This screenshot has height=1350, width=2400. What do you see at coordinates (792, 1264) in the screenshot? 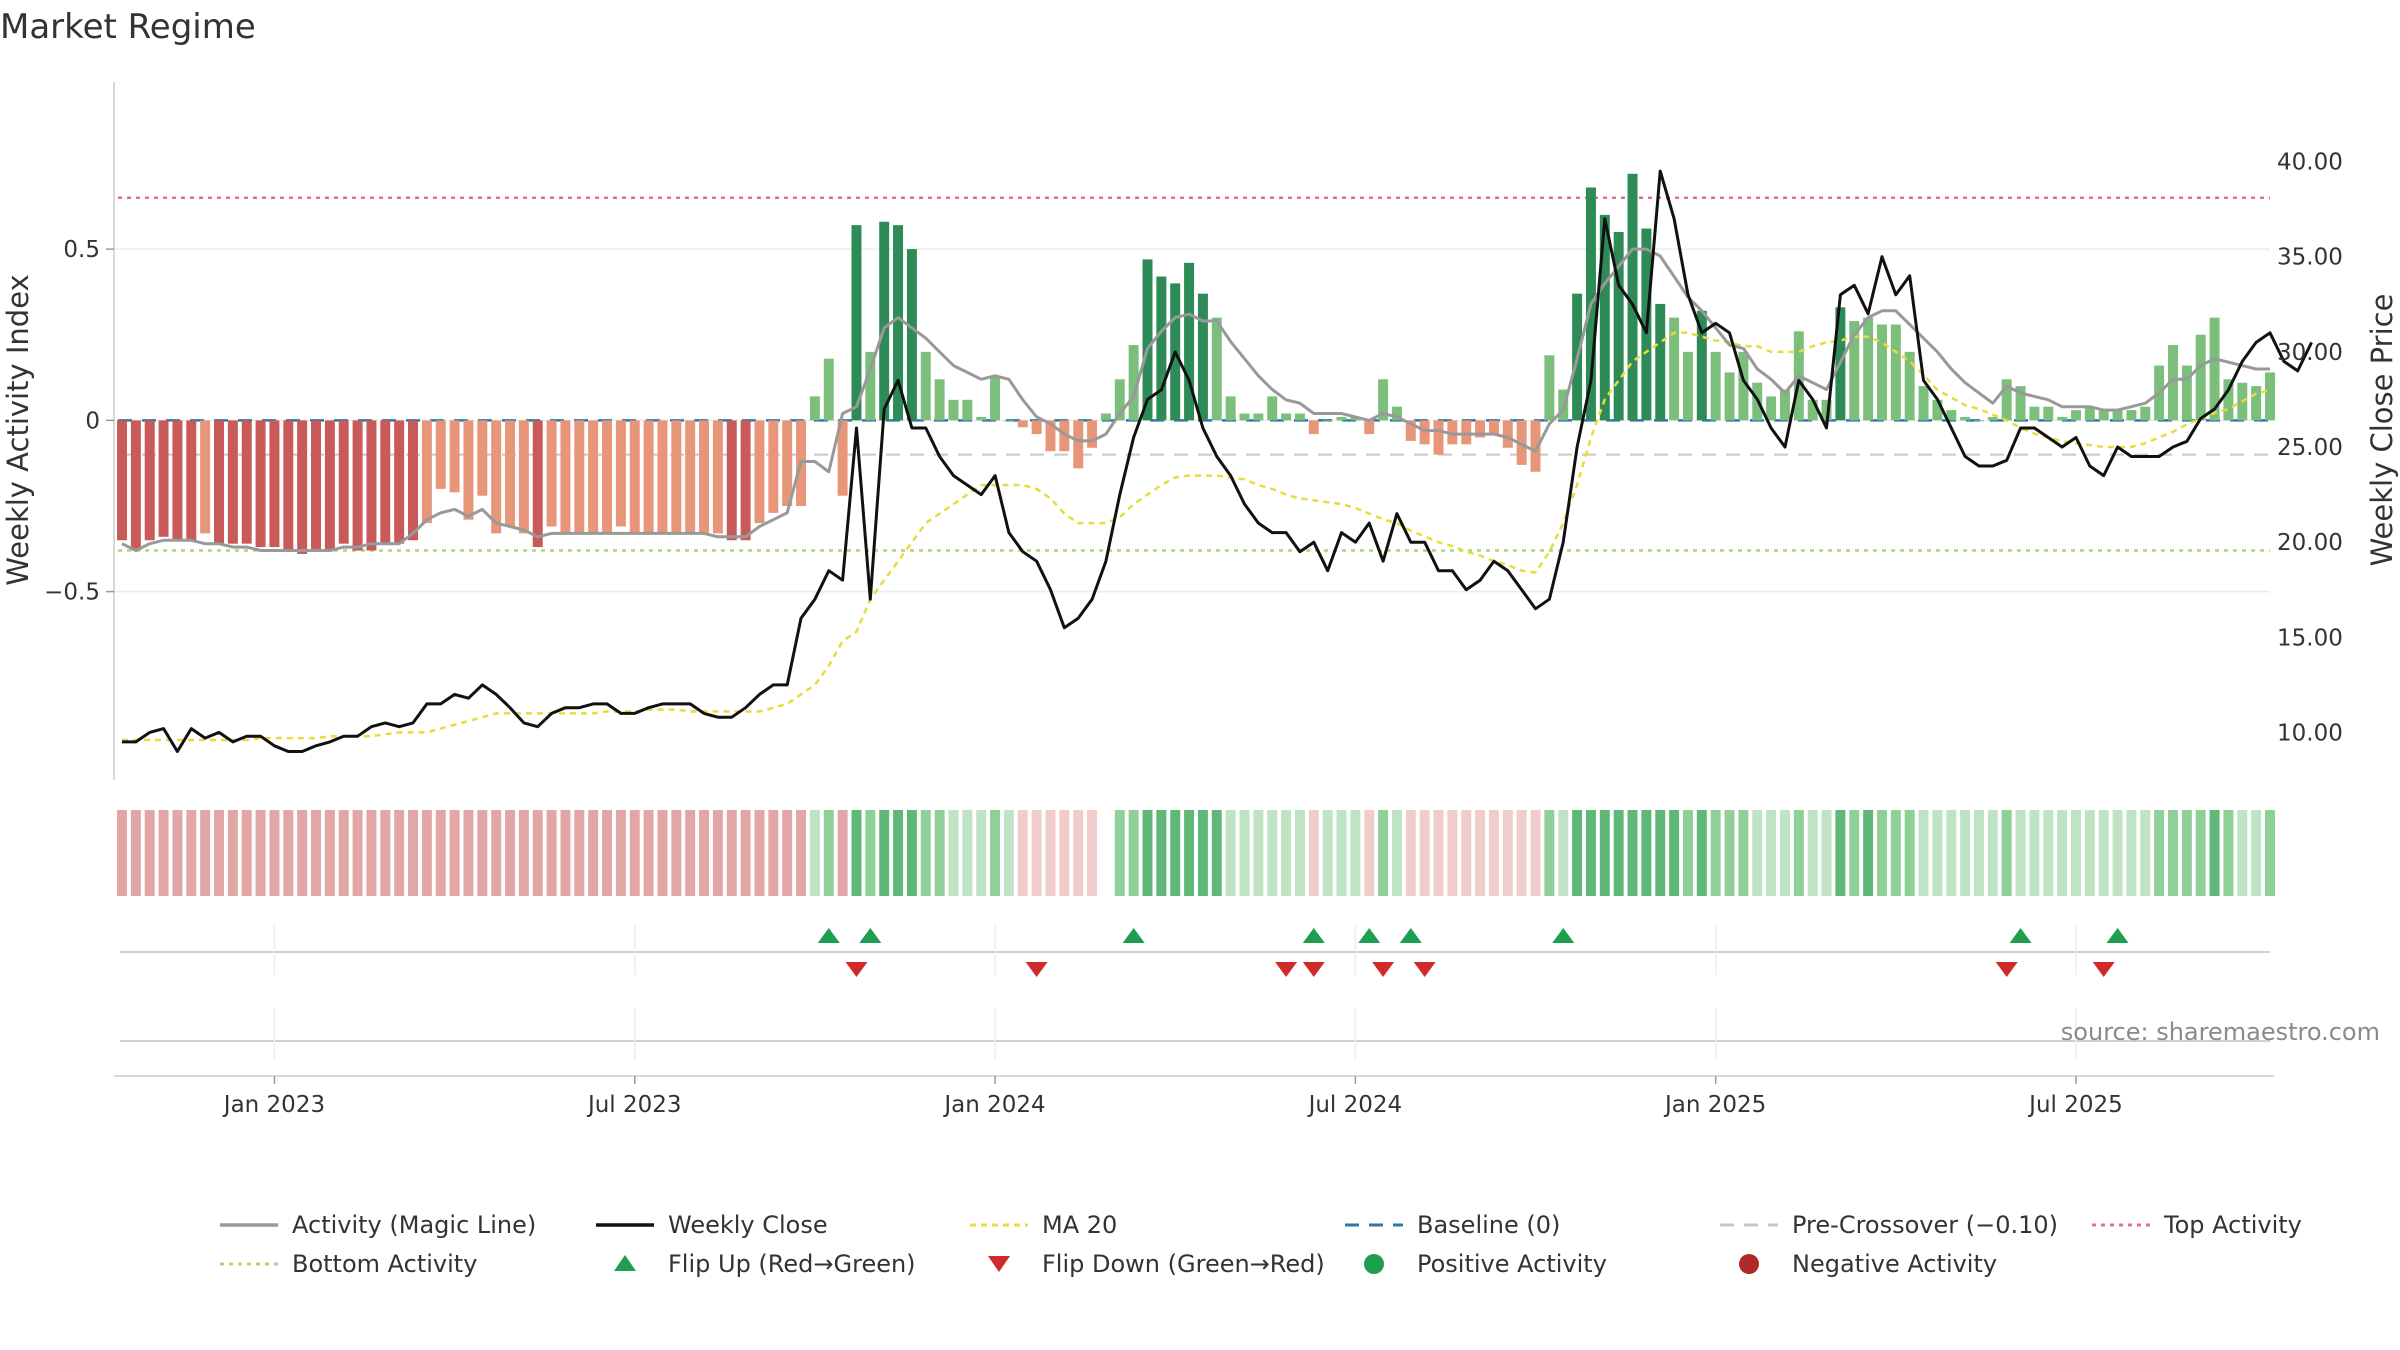
I see `legend-label: Flip Up (Red→Green)` at bounding box center [792, 1264].